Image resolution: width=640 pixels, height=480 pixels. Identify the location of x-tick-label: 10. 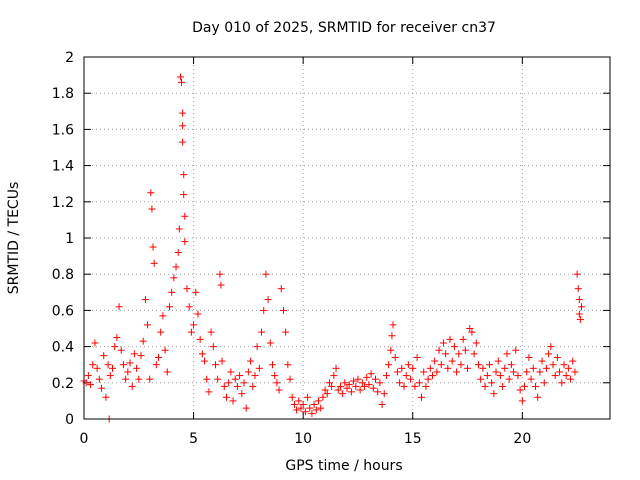
(303, 439).